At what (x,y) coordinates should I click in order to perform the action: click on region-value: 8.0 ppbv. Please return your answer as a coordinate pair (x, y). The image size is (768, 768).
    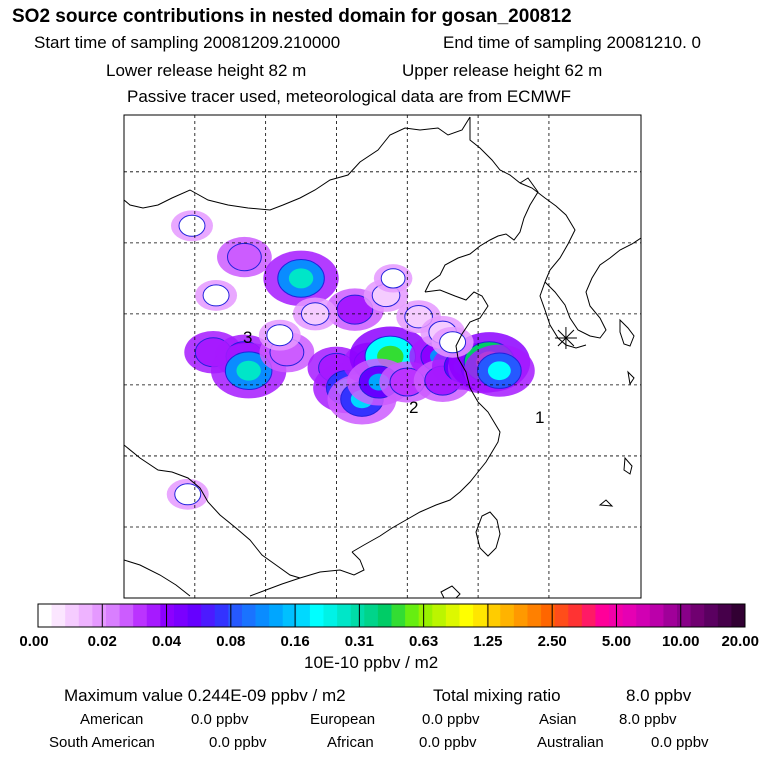
    Looking at the image, I should click on (648, 719).